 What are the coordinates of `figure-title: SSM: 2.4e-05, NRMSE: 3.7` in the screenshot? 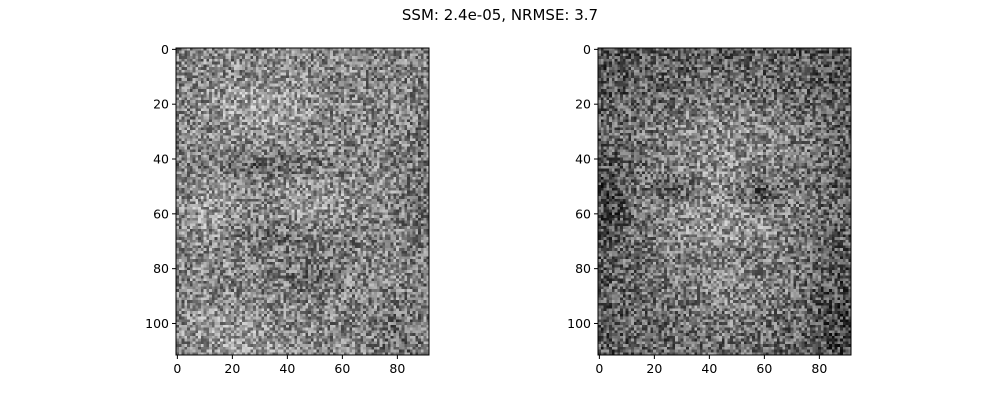 It's located at (500, 15).